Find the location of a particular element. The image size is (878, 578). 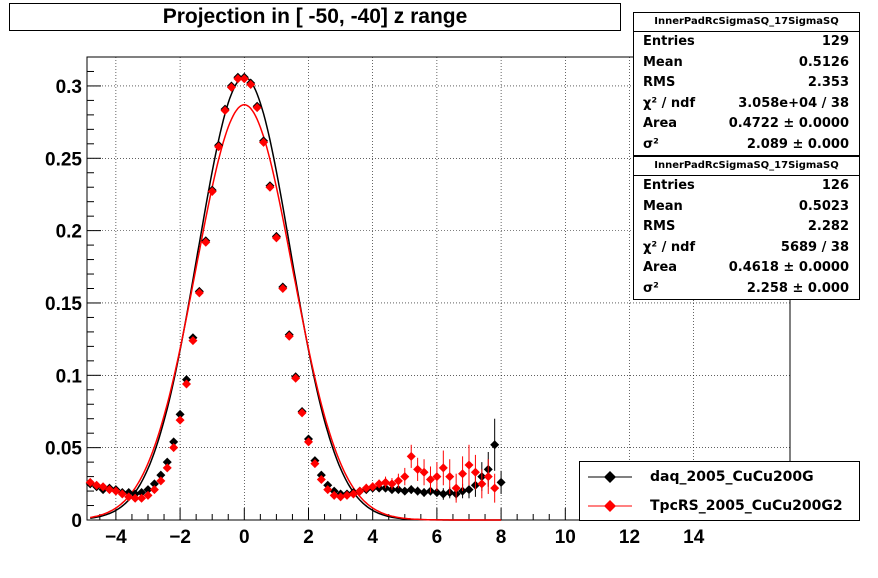

x-tick-label: 8 is located at coordinates (501, 537).